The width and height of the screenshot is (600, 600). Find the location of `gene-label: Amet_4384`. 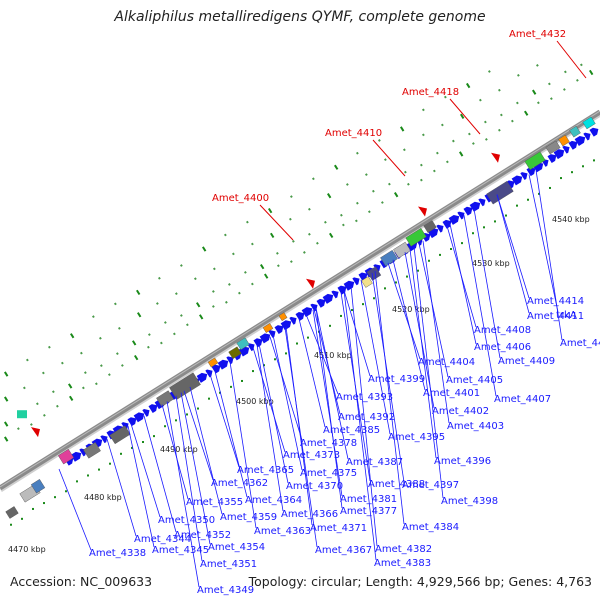

gene-label: Amet_4384 is located at coordinates (430, 527).